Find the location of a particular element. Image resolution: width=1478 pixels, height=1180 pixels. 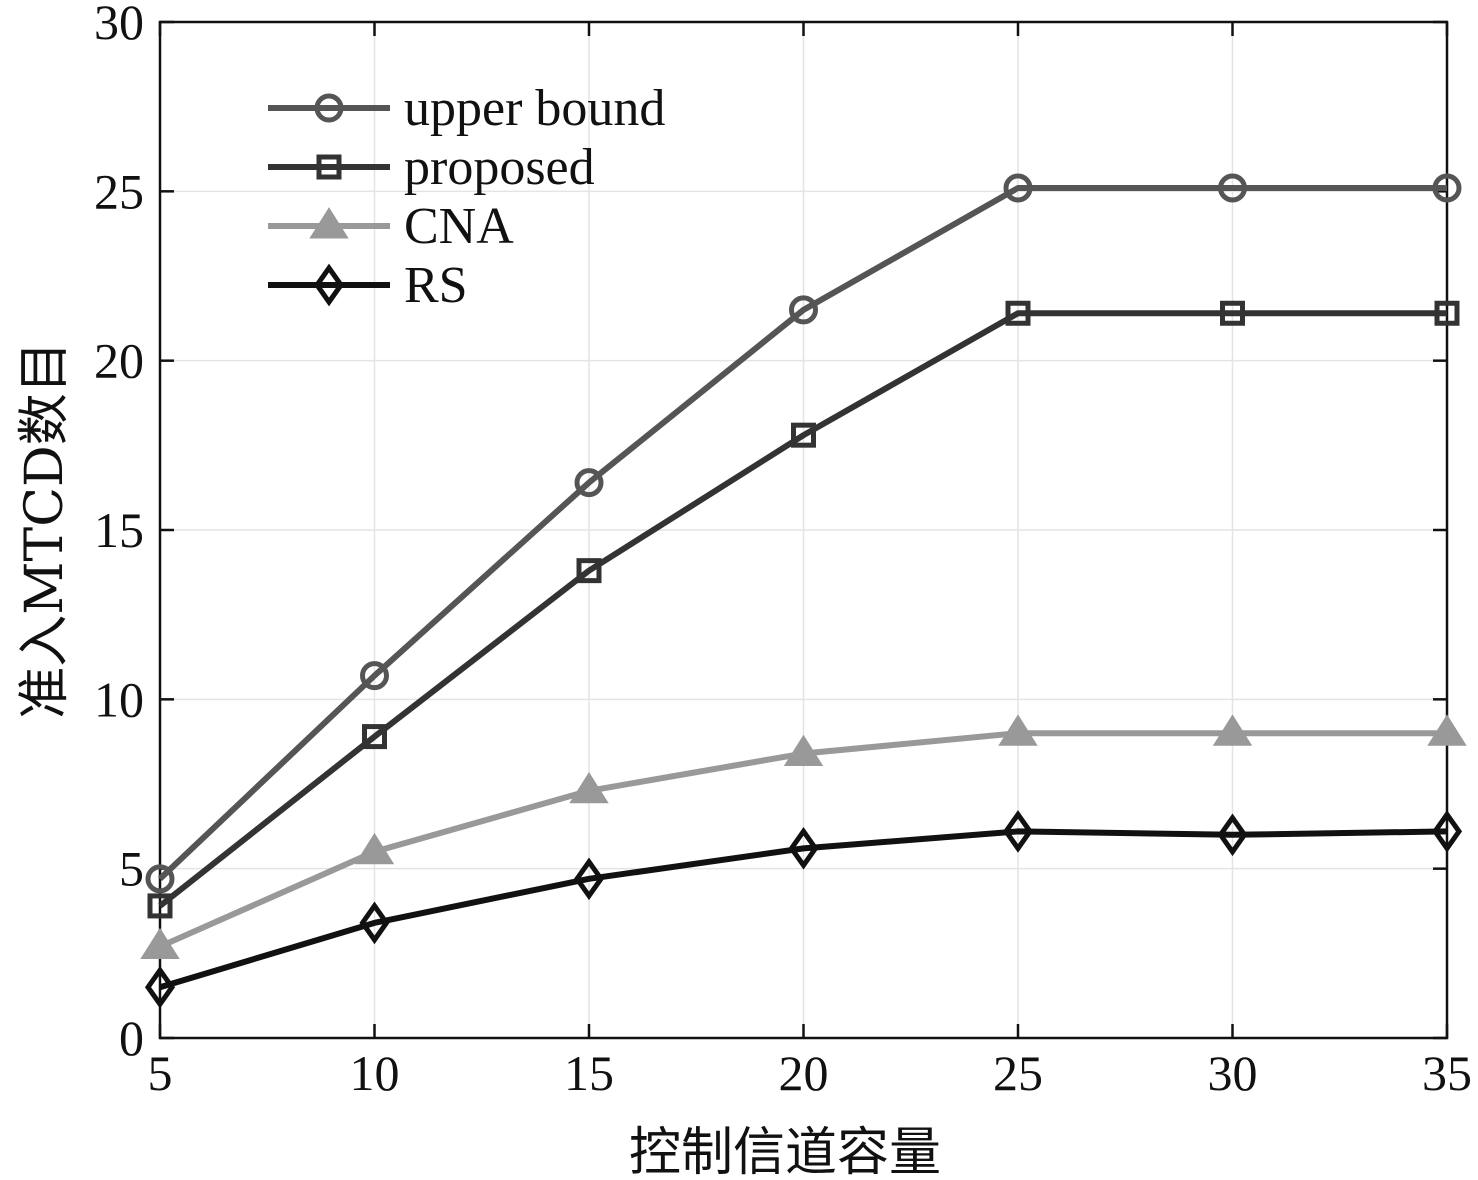

legend-label: upper bound is located at coordinates (534, 108).